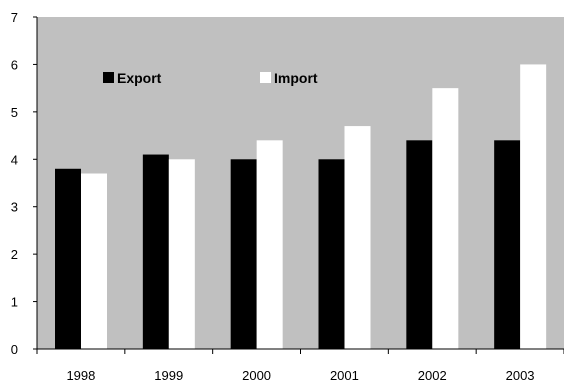 This screenshot has width=564, height=385. Describe the element at coordinates (300, 366) in the screenshot. I see `x-axis-ticks: 1998 1999 2000 2001 2002 2003` at that location.